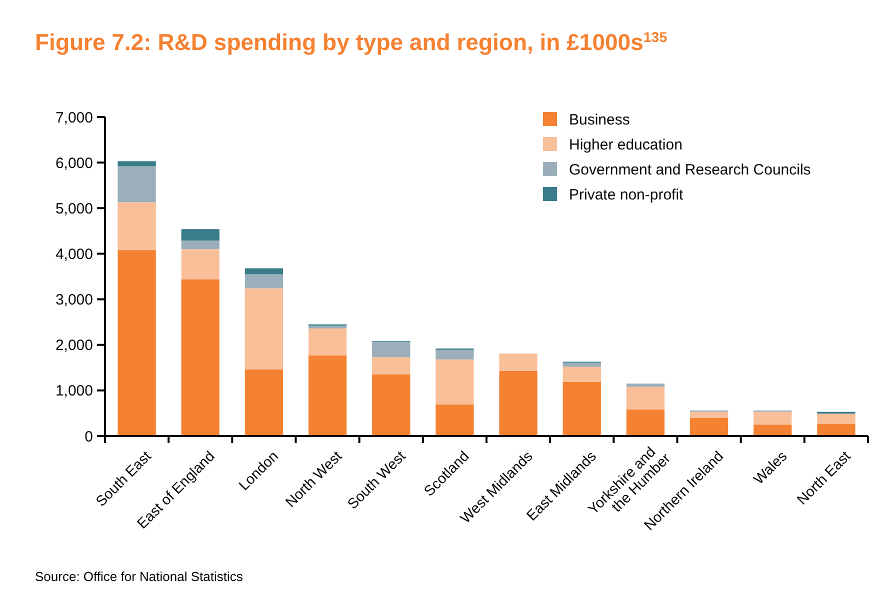 This screenshot has width=892, height=598. I want to click on y-tick-label: 1,000, so click(74, 391).